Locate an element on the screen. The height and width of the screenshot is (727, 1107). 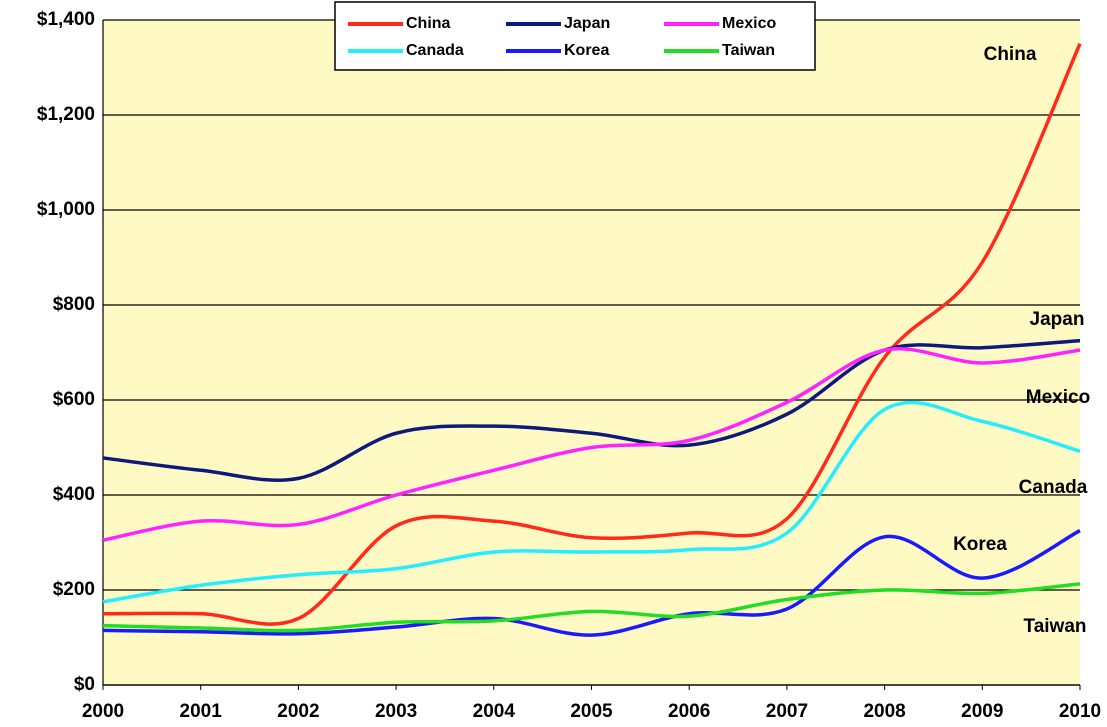
legend-label: Canada is located at coordinates (435, 50).